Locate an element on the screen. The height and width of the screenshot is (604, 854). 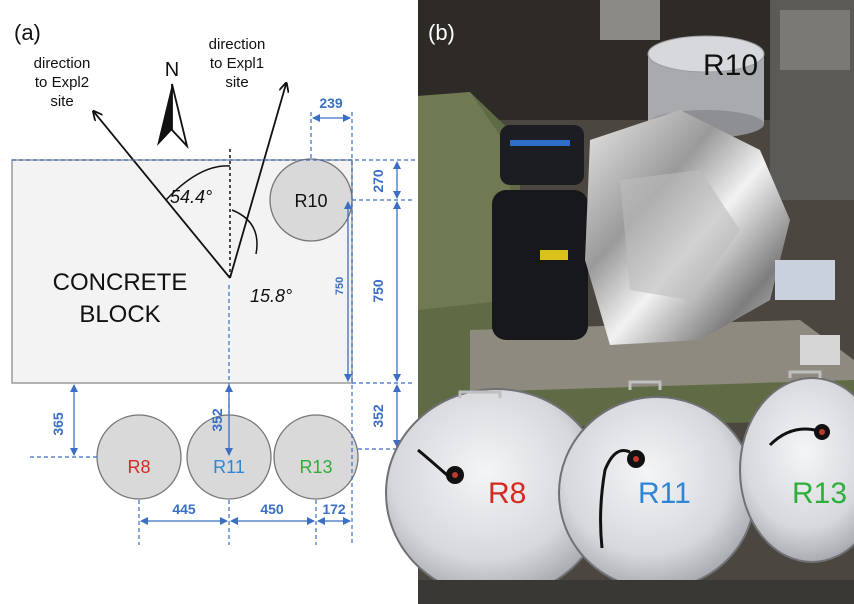
panel-a-label: (a) is located at coordinates (27, 32).